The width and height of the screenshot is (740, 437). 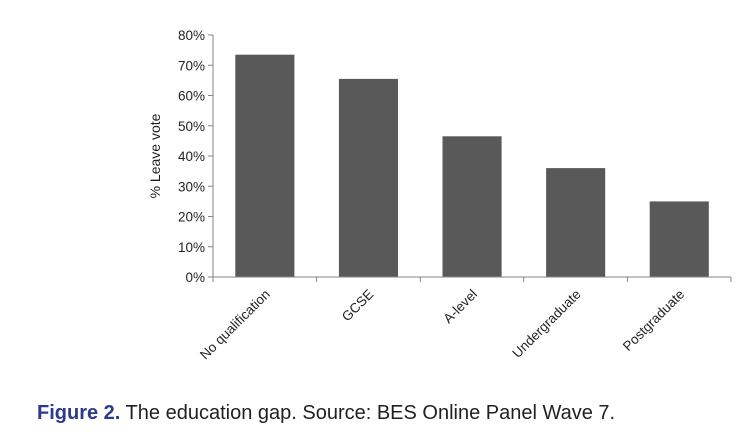 What do you see at coordinates (679, 239) in the screenshot?
I see `bar-postgraduate` at bounding box center [679, 239].